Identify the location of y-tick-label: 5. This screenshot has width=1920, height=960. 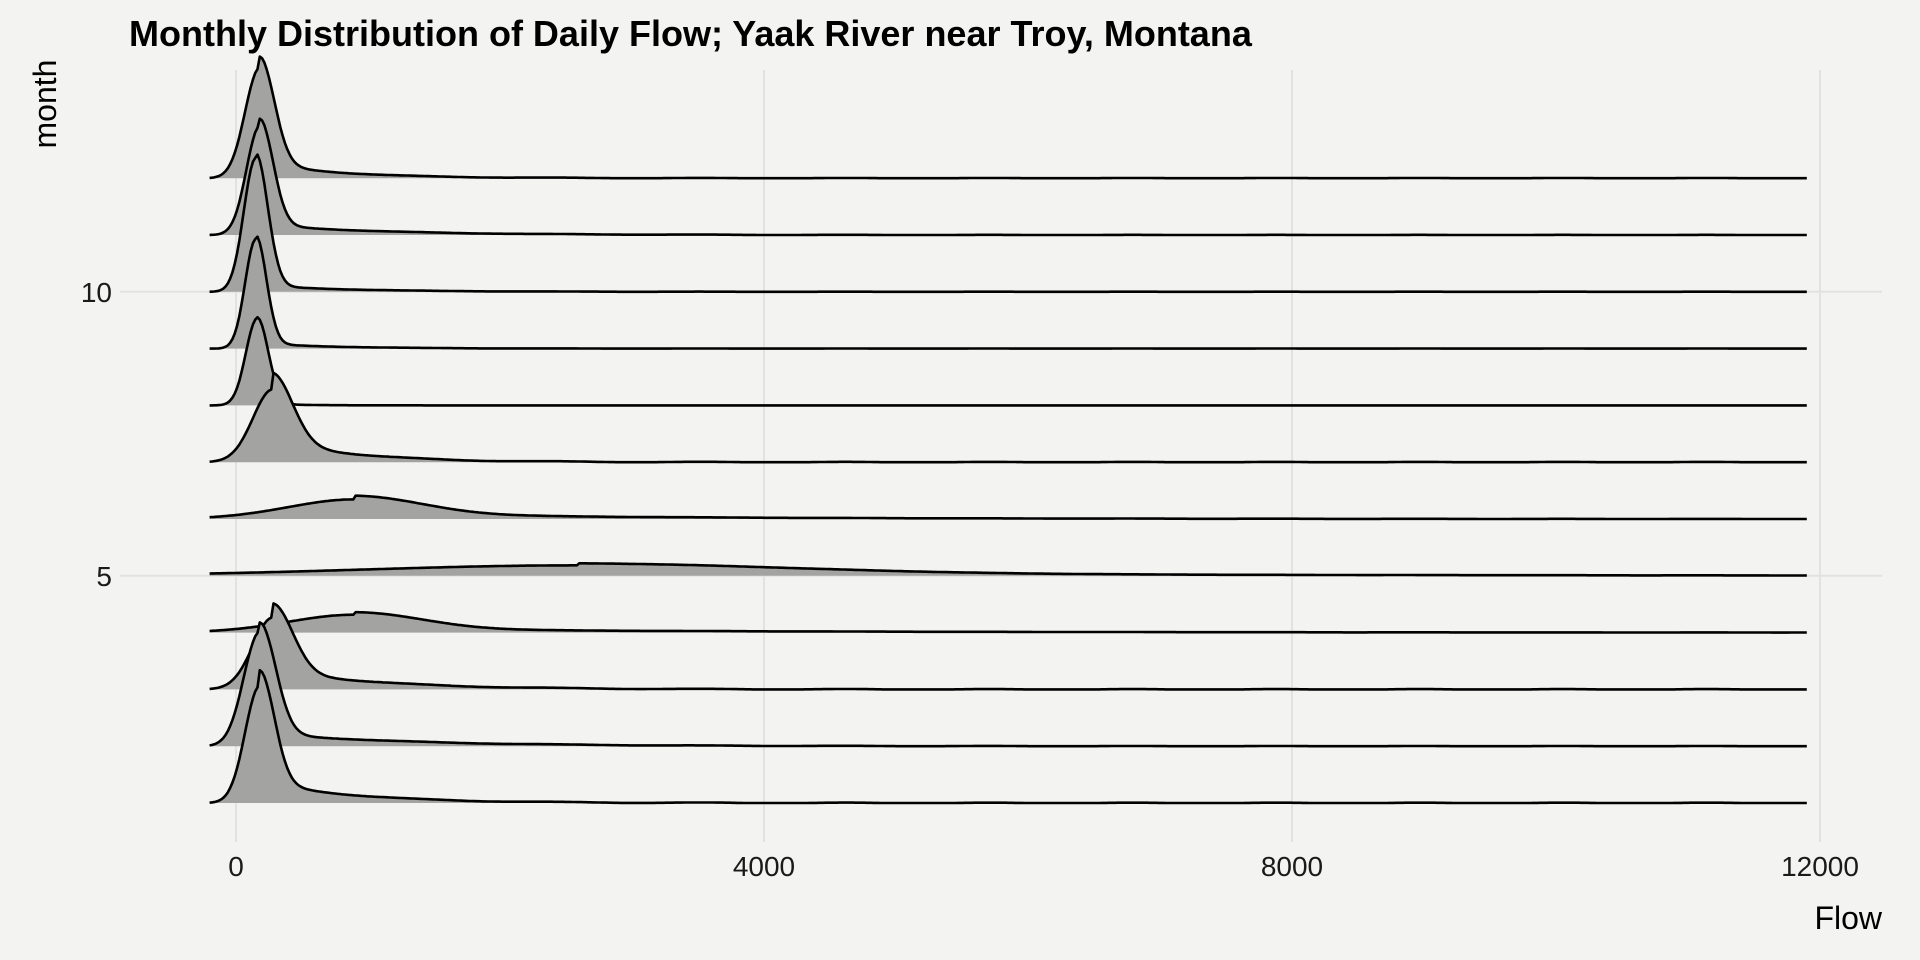
(104, 576).